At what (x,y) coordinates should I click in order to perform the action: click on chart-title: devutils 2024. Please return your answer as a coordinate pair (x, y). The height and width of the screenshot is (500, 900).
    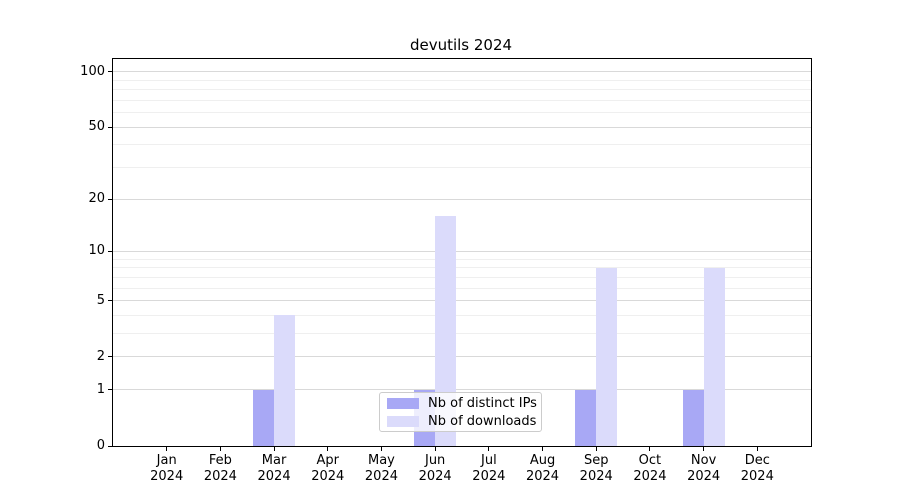
    Looking at the image, I should click on (461, 45).